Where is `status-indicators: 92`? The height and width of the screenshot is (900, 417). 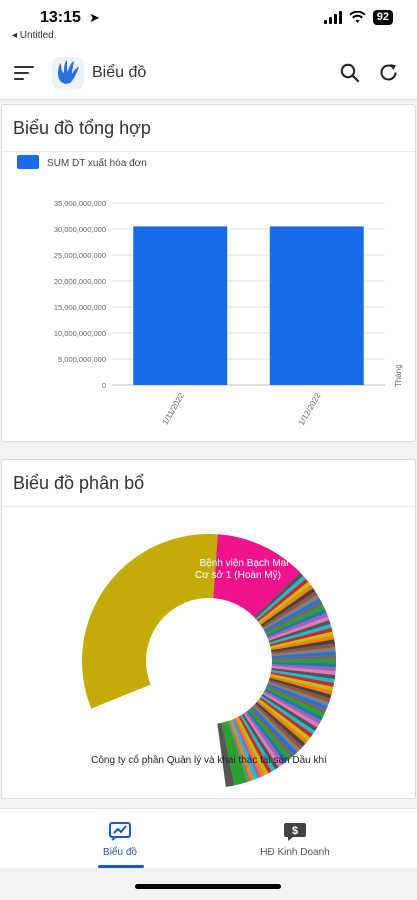
status-indicators: 92 is located at coordinates (358, 17).